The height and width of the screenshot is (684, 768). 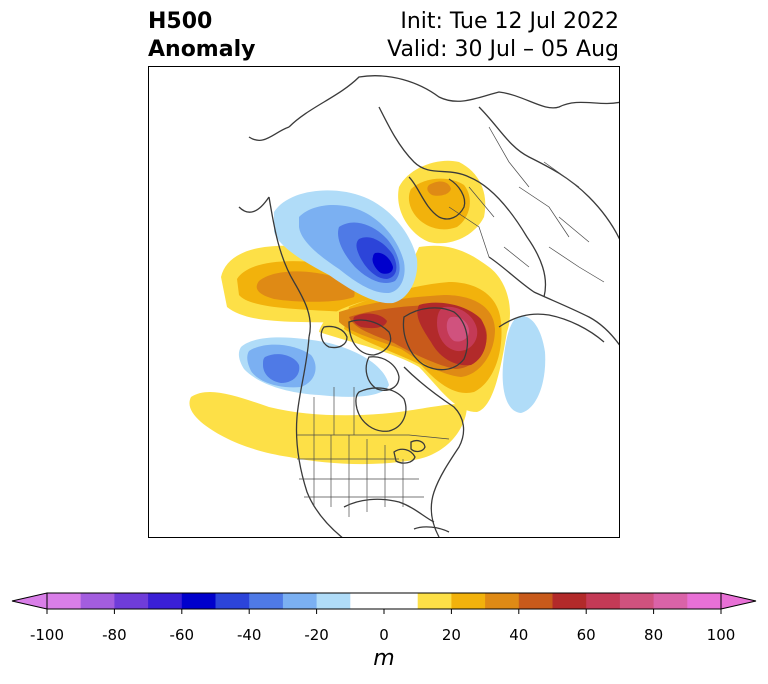 I want to click on colorbar-max-extension, so click(x=738, y=601).